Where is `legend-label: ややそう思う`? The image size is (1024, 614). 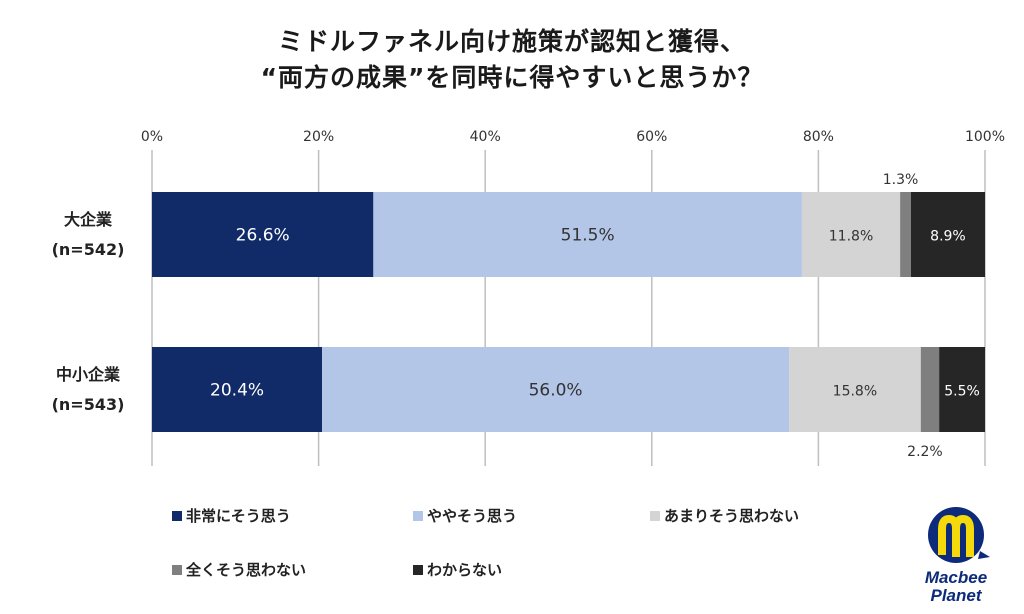 legend-label: ややそう思う is located at coordinates (472, 516).